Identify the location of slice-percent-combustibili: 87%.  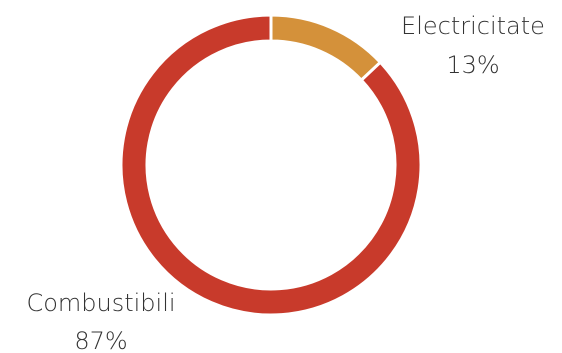
(100, 340).